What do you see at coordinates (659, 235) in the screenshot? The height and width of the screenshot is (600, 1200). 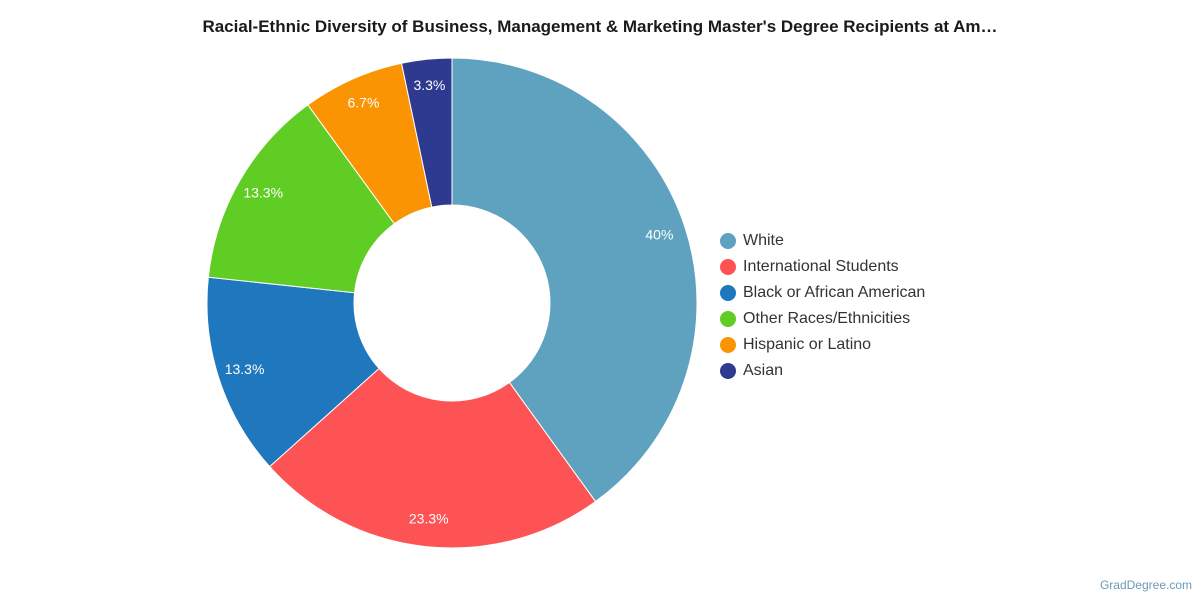 I see `slice-label-white: 40%` at bounding box center [659, 235].